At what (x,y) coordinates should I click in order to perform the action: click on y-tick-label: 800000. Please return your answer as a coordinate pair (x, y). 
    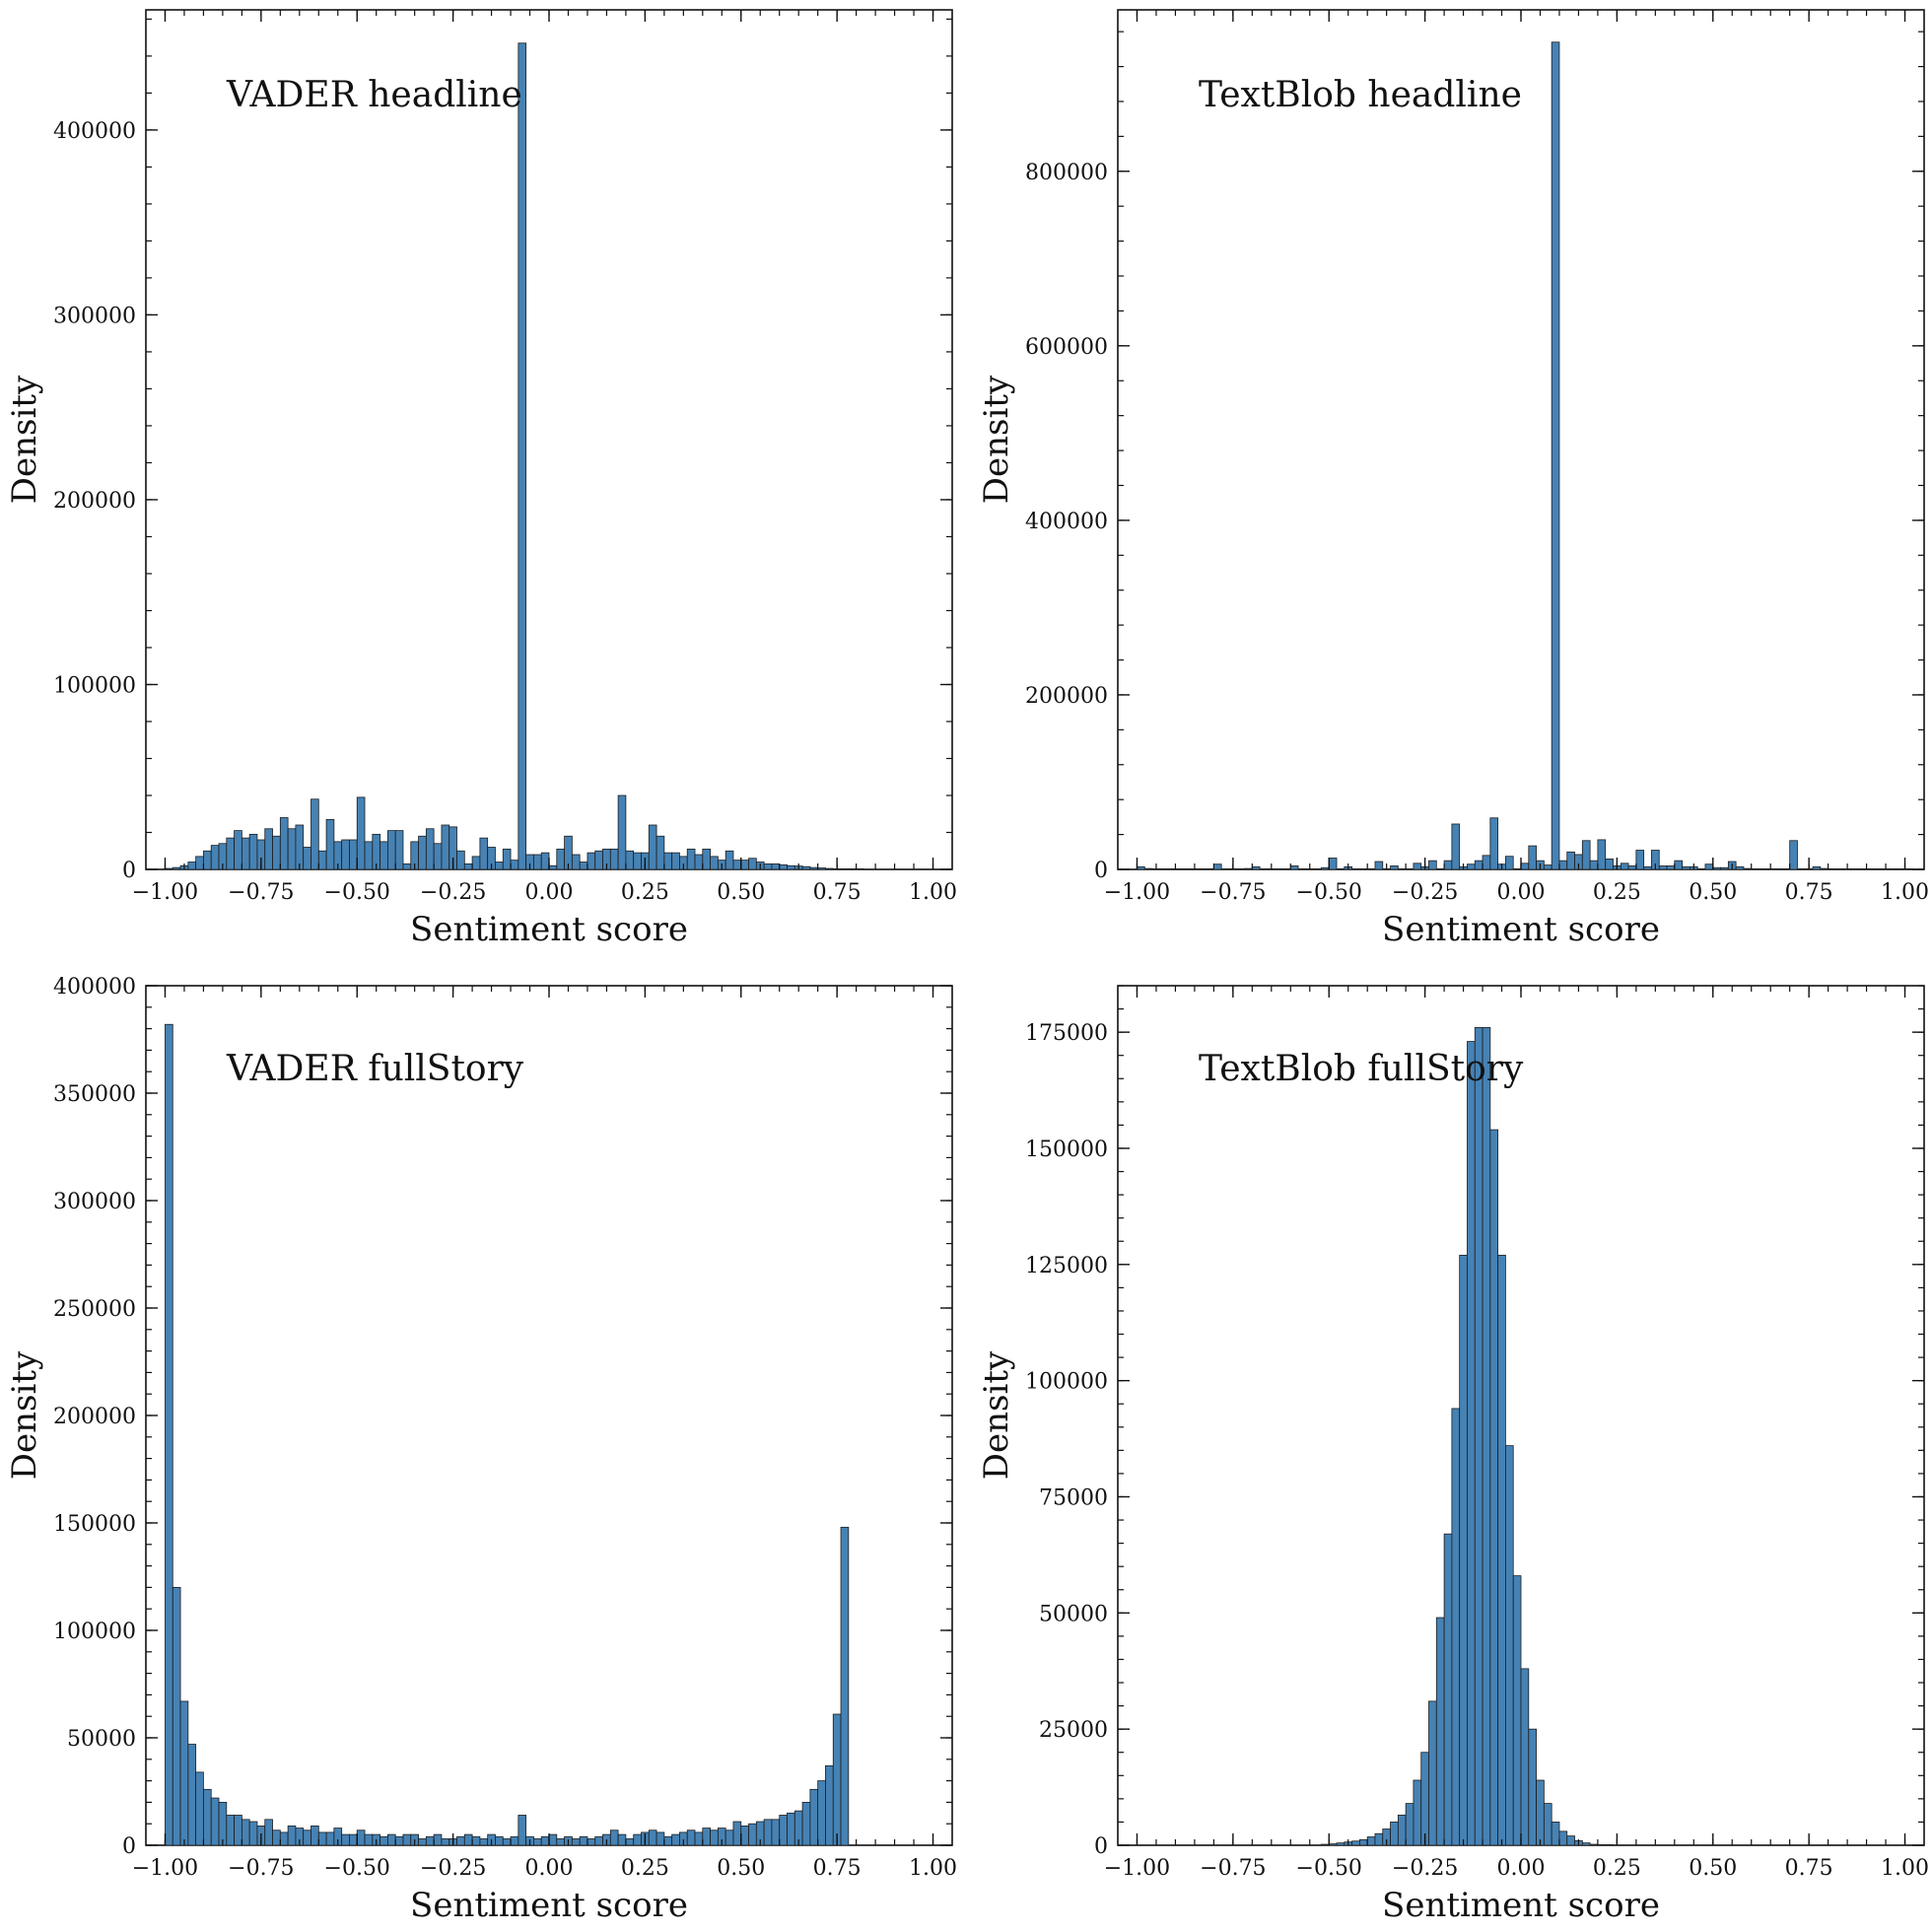
    Looking at the image, I should click on (1066, 173).